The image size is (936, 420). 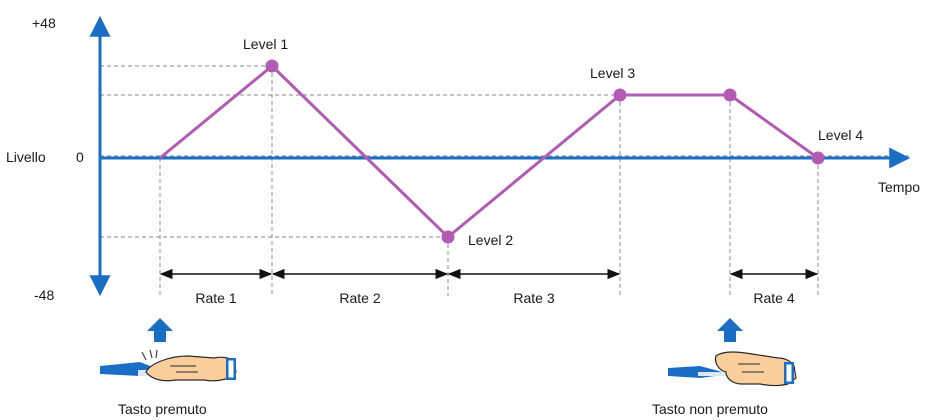 What do you see at coordinates (732, 369) in the screenshot?
I see `finger-released-key-icon` at bounding box center [732, 369].